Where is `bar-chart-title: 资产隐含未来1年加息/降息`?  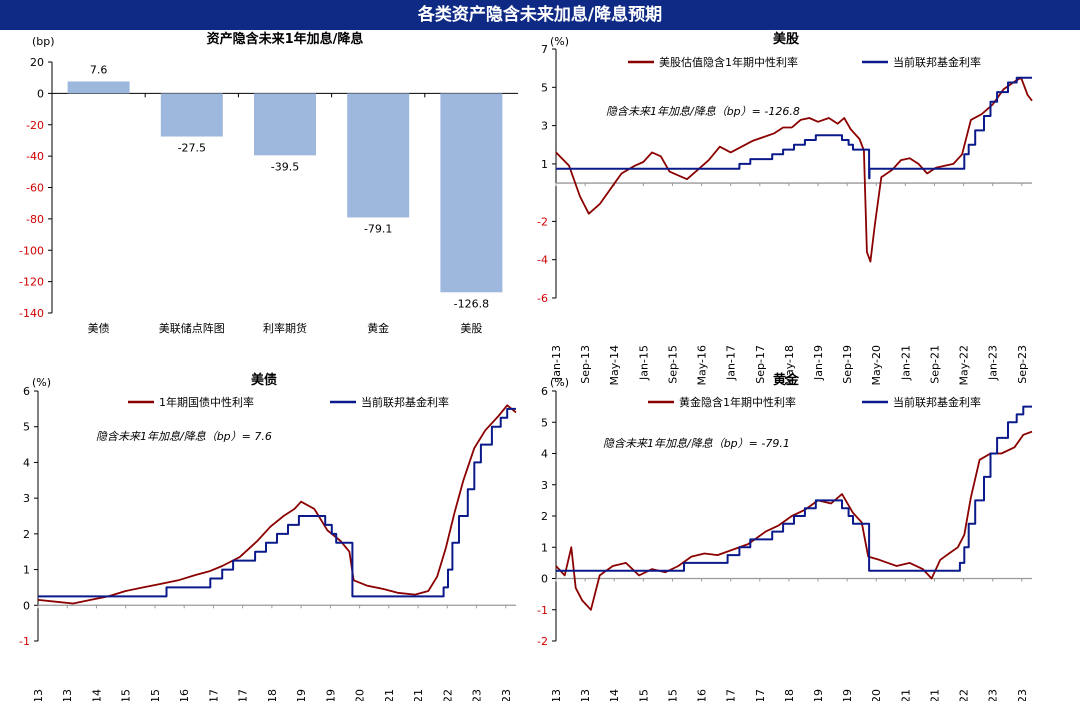 bar-chart-title: 资产隐含未来1年加息/降息 is located at coordinates (285, 39).